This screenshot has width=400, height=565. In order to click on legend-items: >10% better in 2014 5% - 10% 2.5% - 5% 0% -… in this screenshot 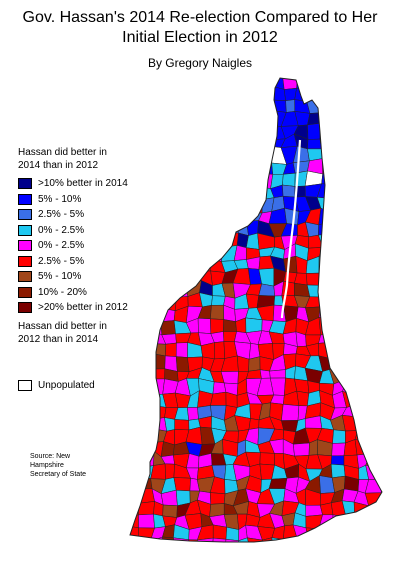, I will do `click(93, 246)`.